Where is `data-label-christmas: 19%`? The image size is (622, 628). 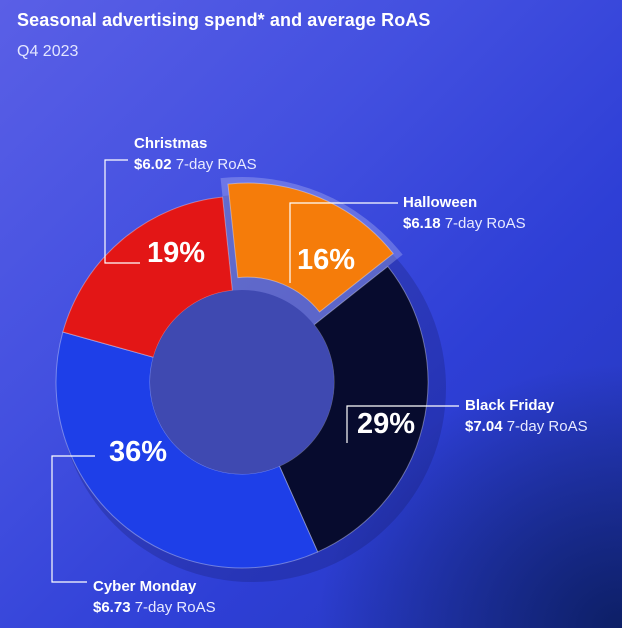
data-label-christmas: 19% is located at coordinates (176, 253).